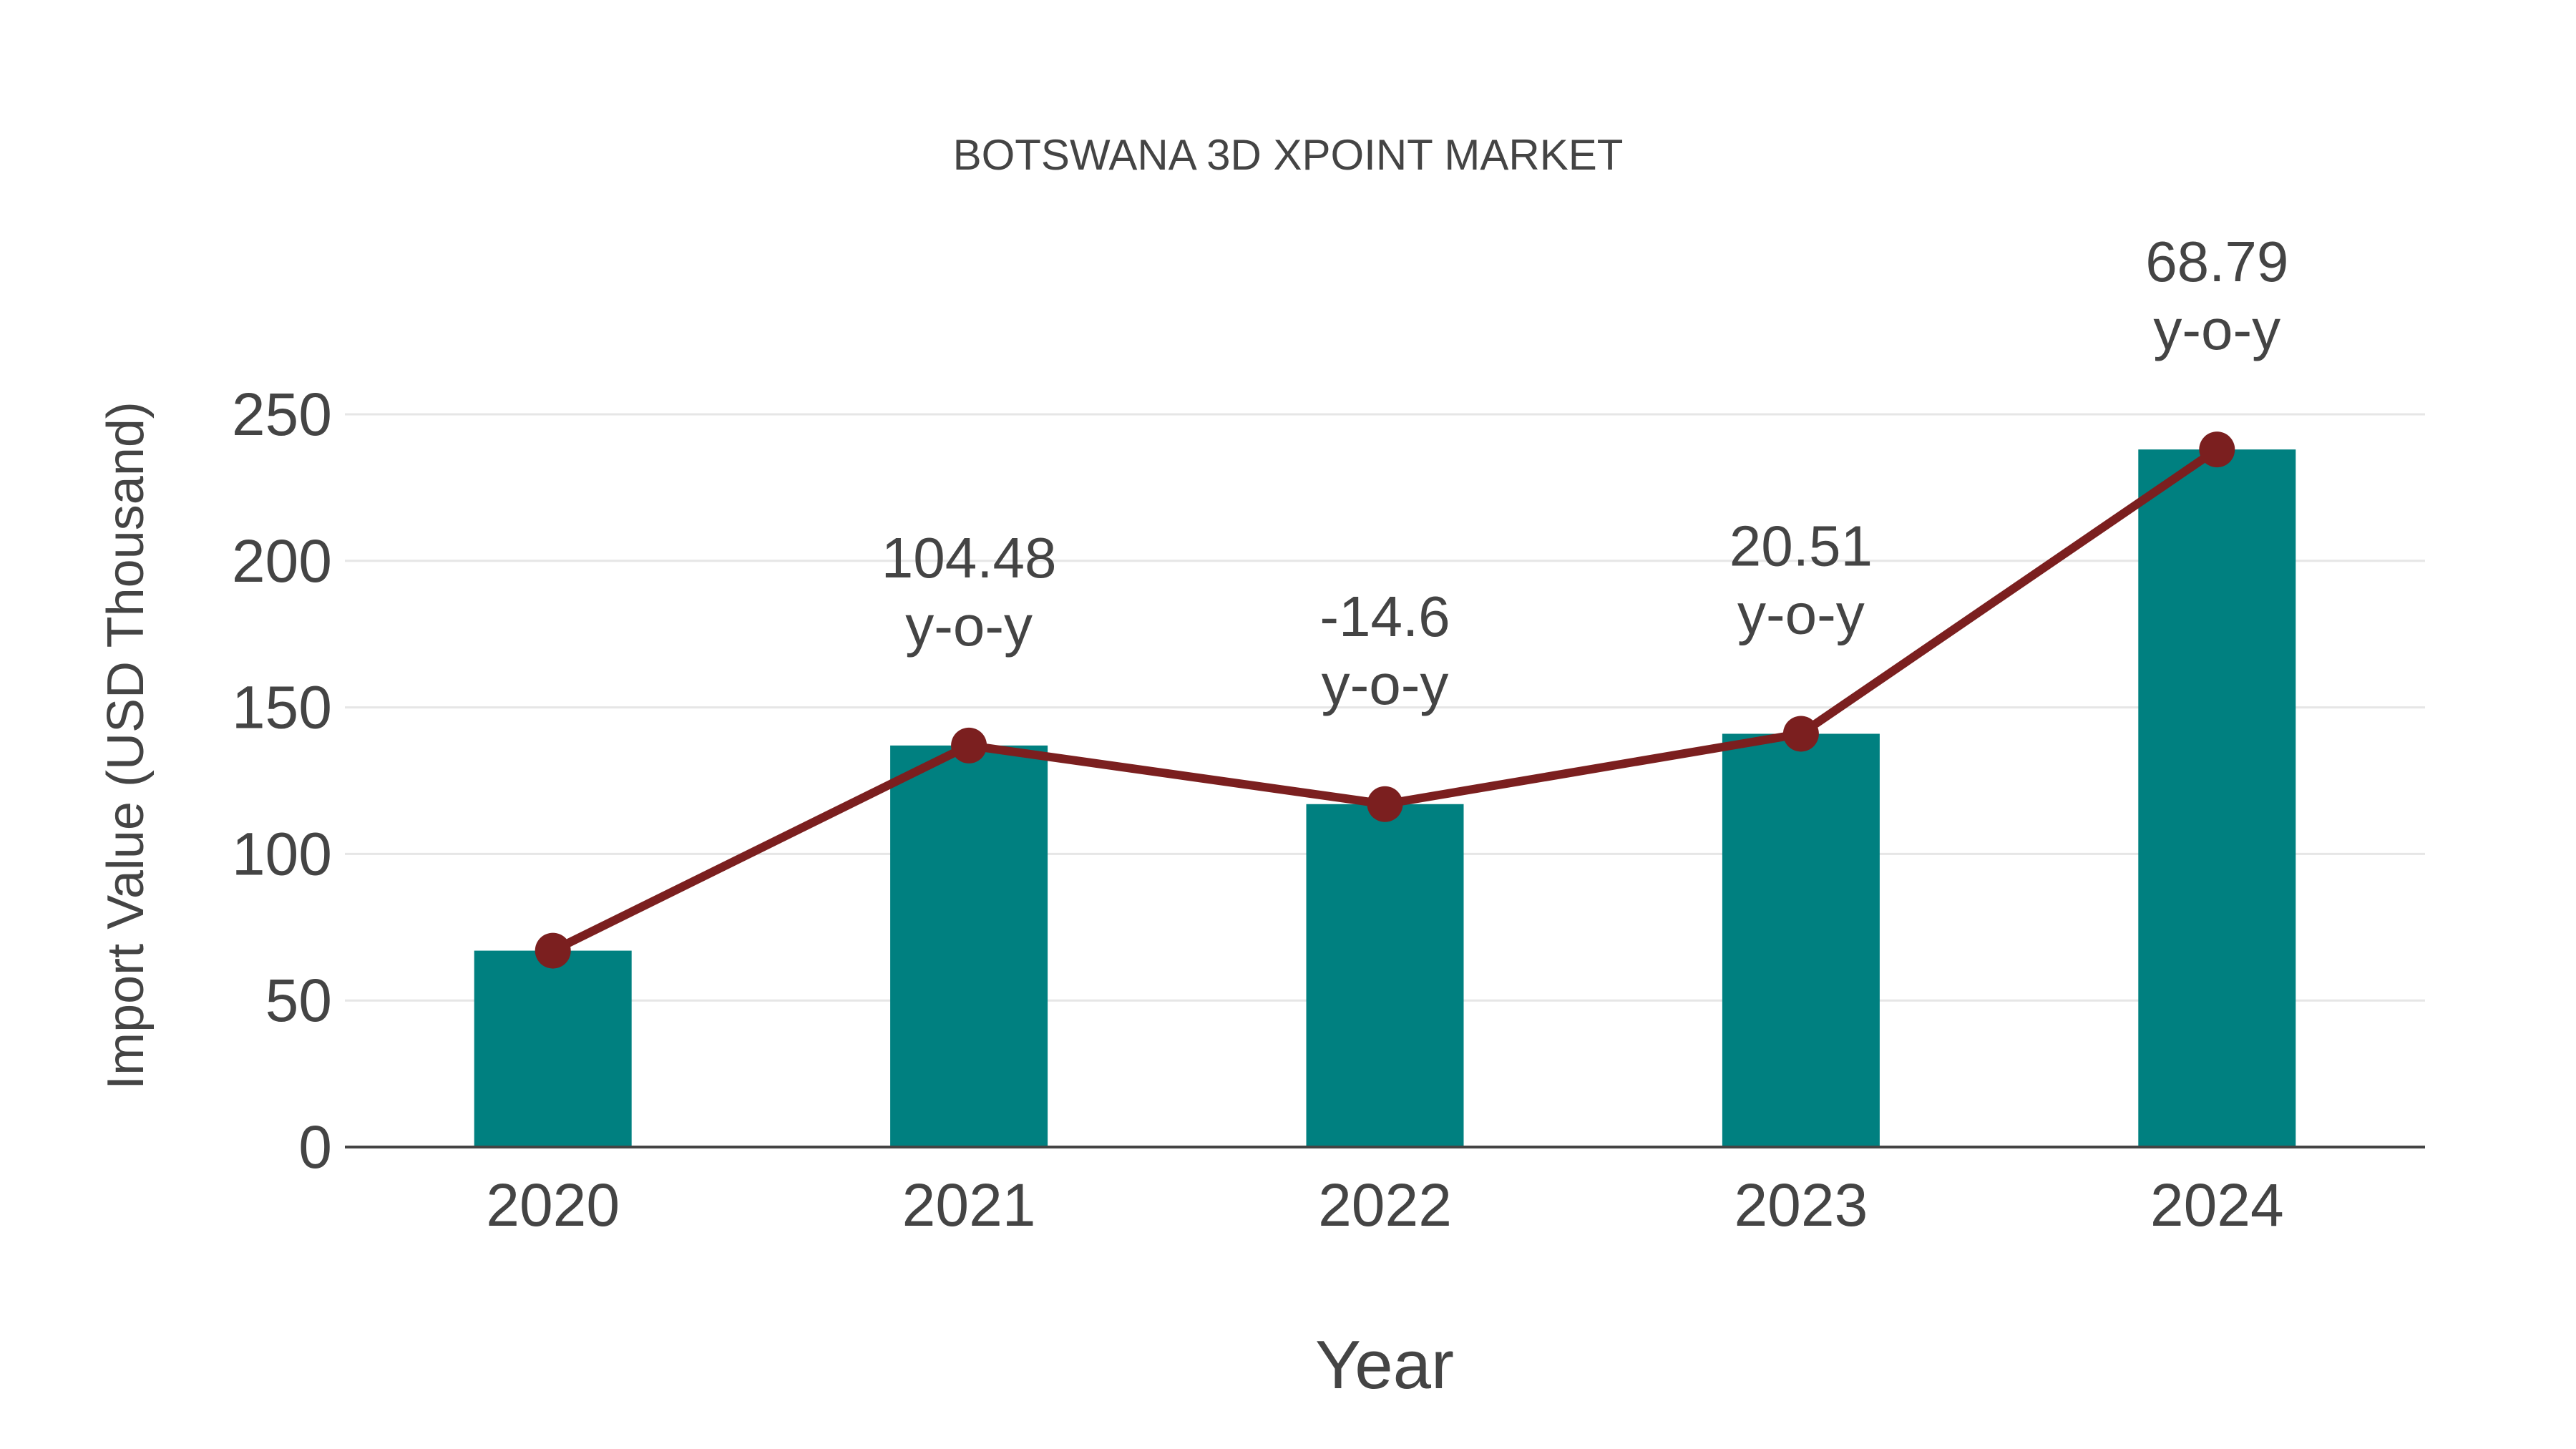  What do you see at coordinates (315, 1147) in the screenshot?
I see `y-tick-label: 0` at bounding box center [315, 1147].